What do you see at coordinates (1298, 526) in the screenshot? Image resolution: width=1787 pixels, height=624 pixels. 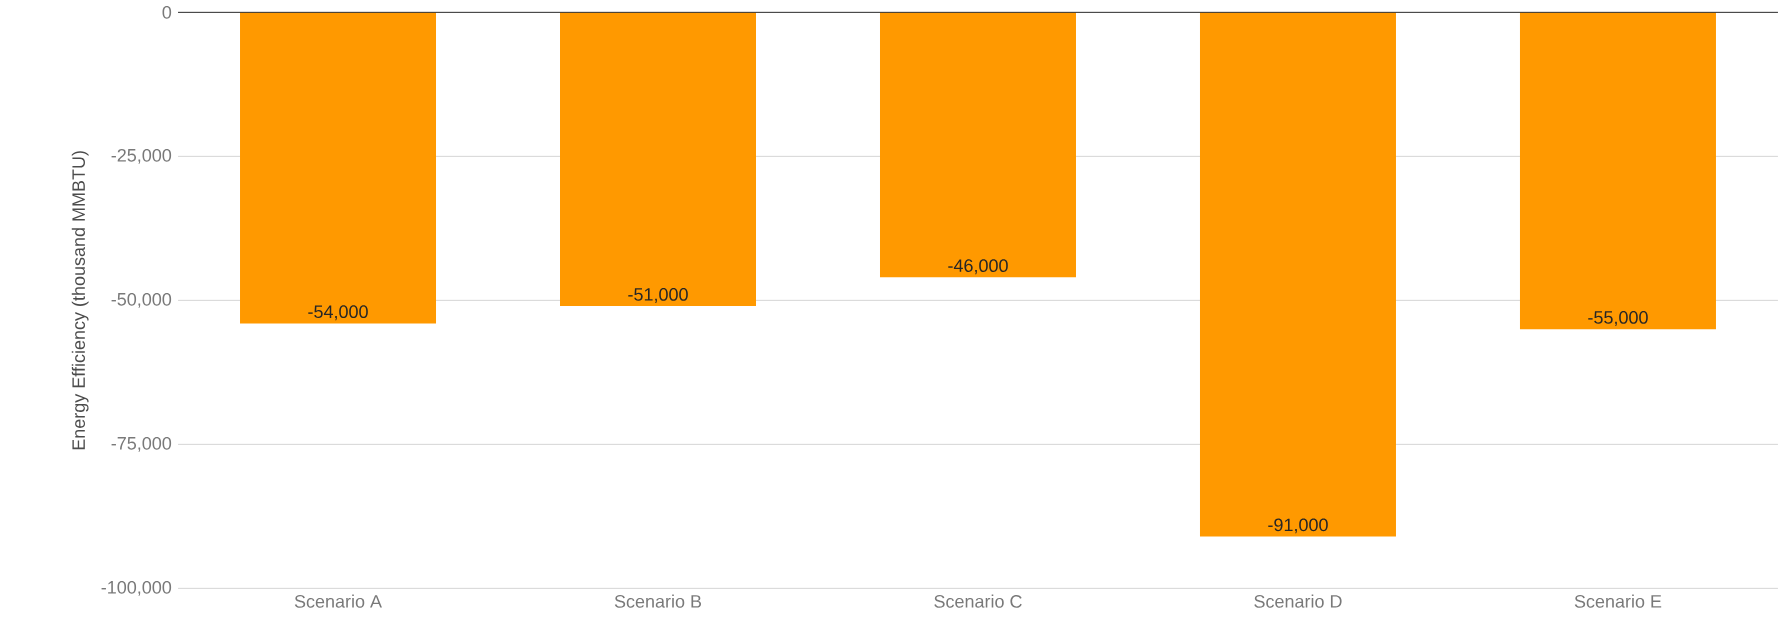 I see `data-label: -91,000` at bounding box center [1298, 526].